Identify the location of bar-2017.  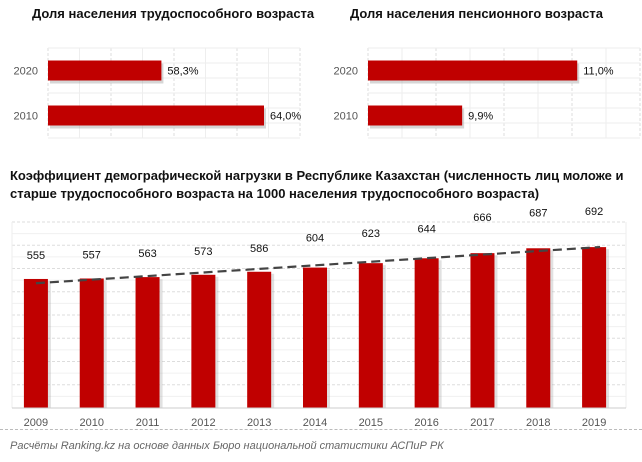
(482, 330).